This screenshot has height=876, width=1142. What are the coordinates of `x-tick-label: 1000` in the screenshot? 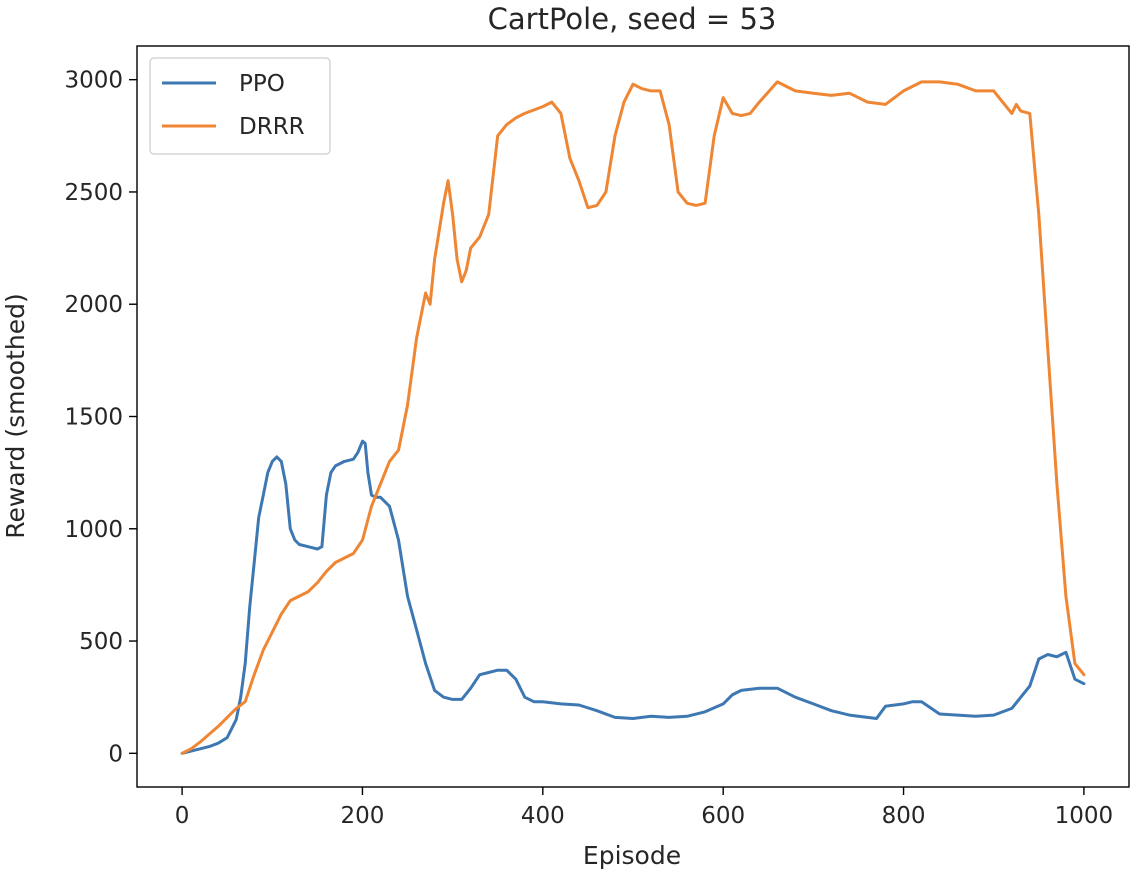 It's located at (1084, 816).